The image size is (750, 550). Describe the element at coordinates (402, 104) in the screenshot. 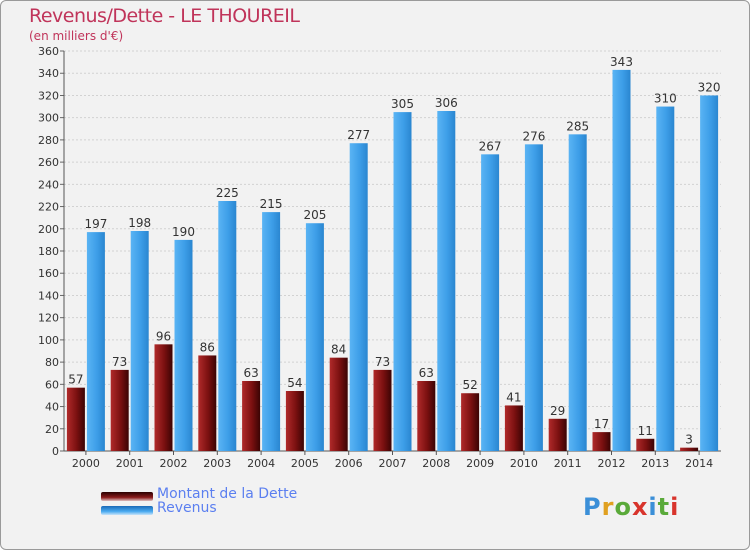

I see `data-label-revenus: 305` at that location.